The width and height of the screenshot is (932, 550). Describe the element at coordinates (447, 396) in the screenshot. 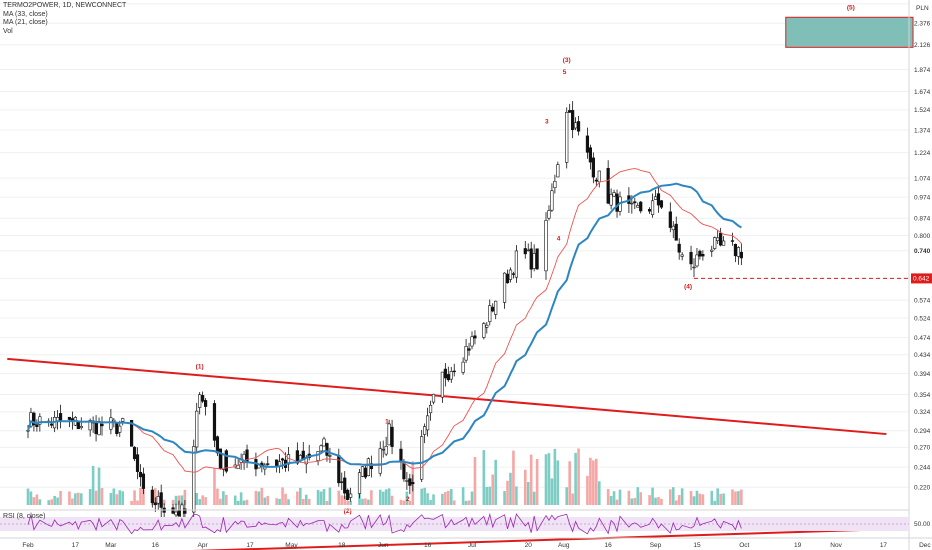

I see `trendline-upper` at that location.